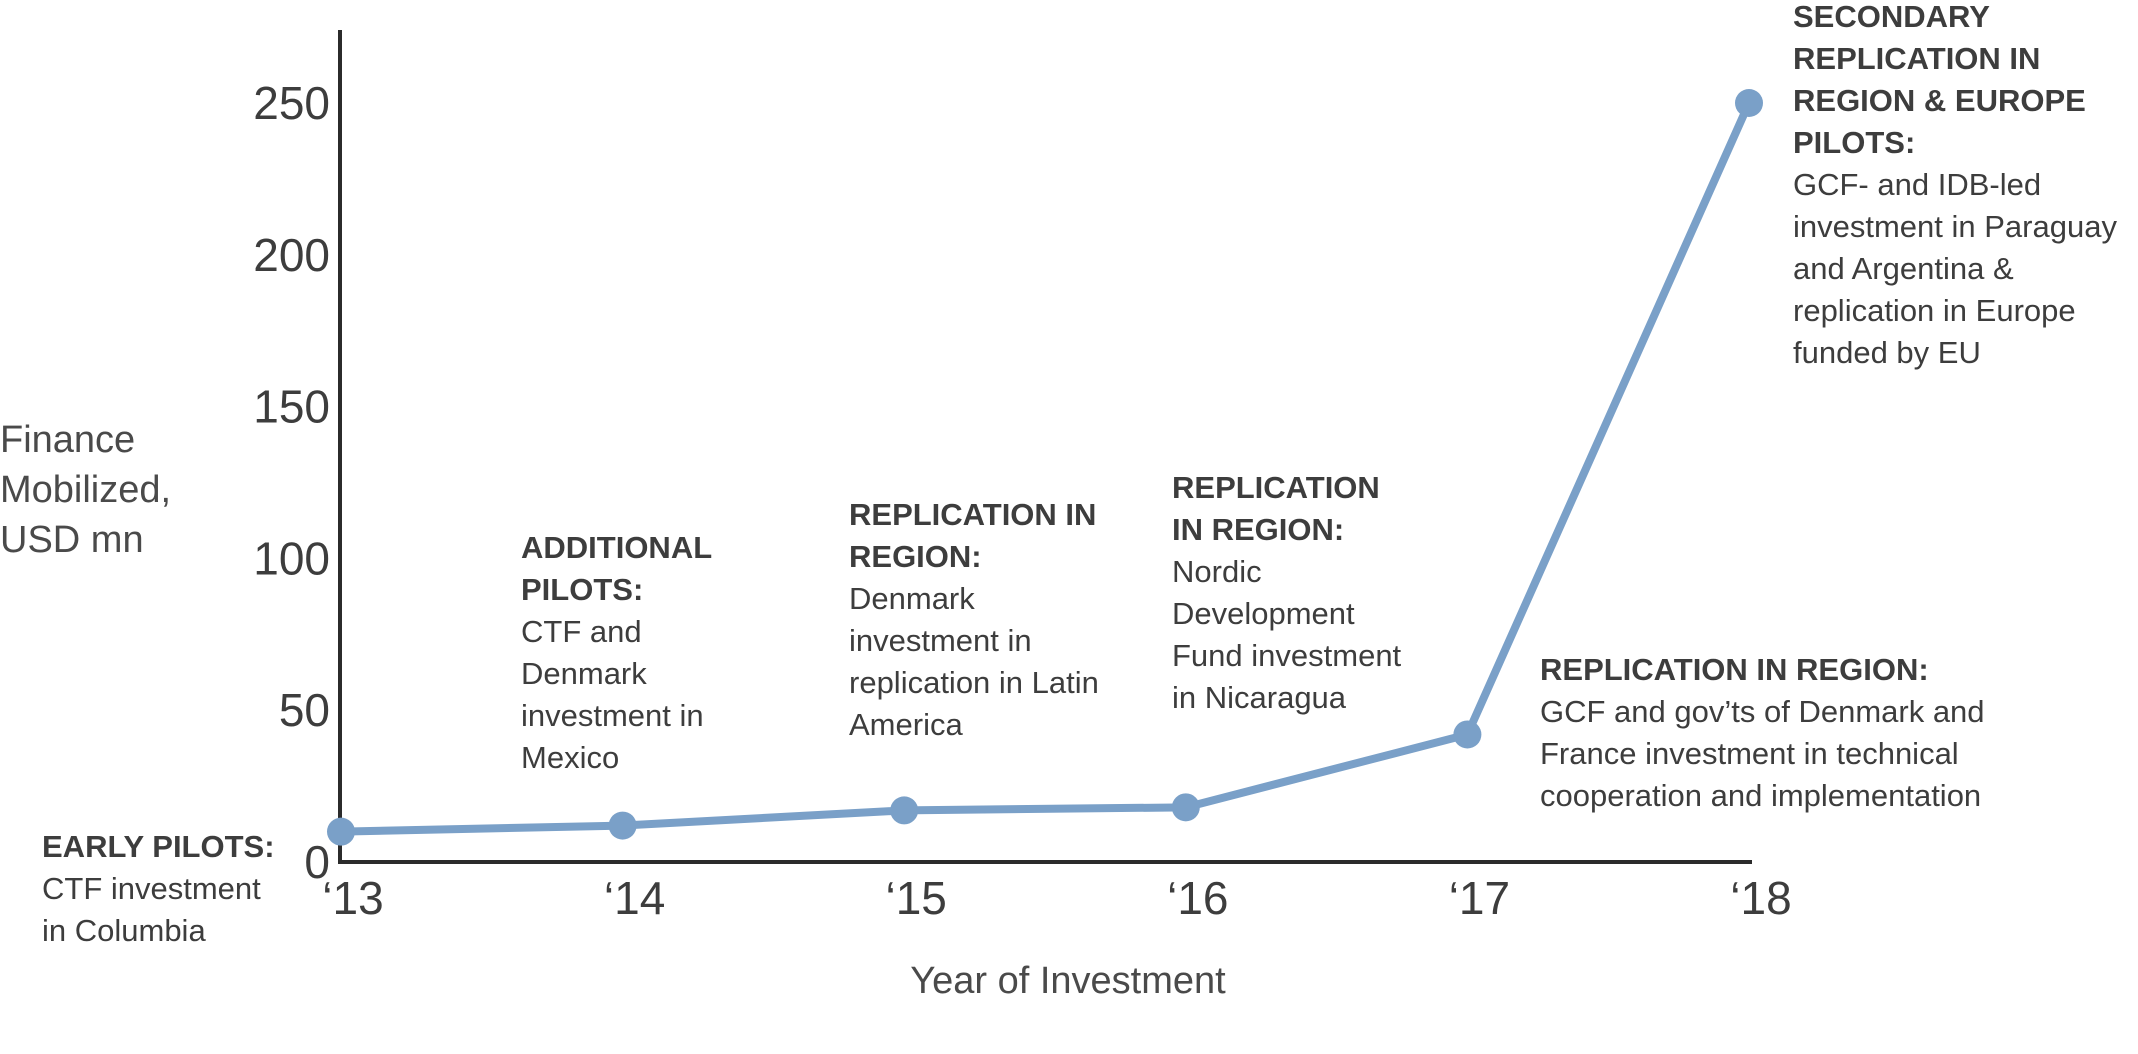 Image resolution: width=2138 pixels, height=1054 pixels. I want to click on annotation-body: funded by EU, so click(1887, 352).